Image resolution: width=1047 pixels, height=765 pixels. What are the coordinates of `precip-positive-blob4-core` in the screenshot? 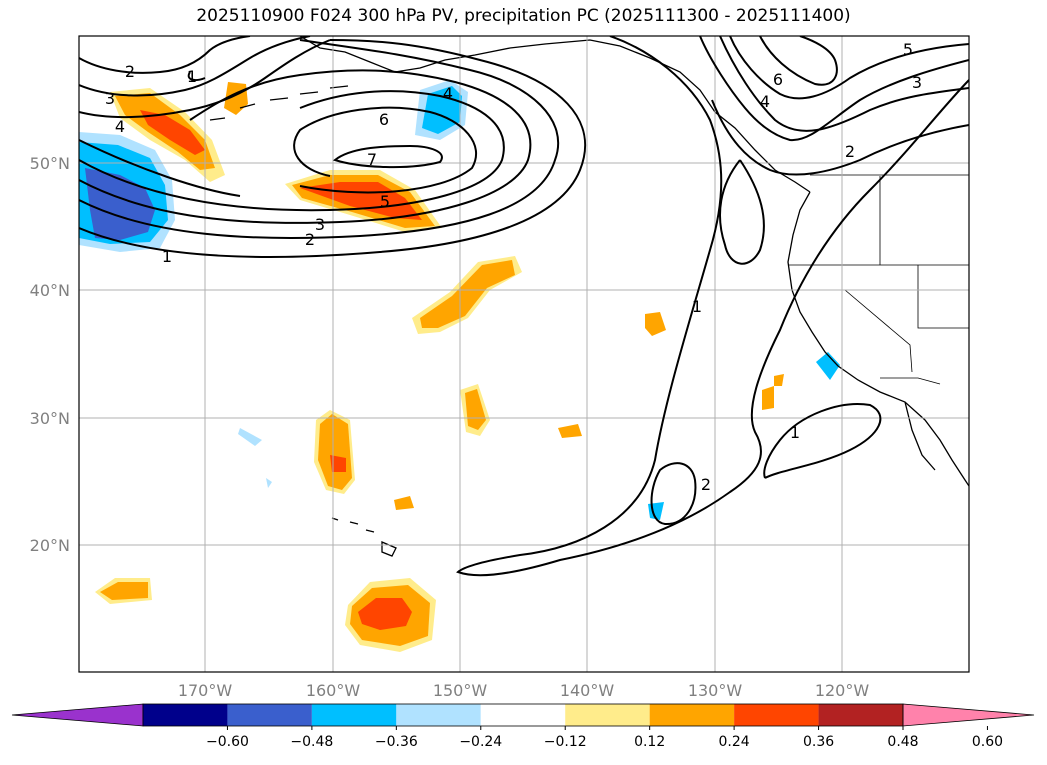 It's located at (338, 463).